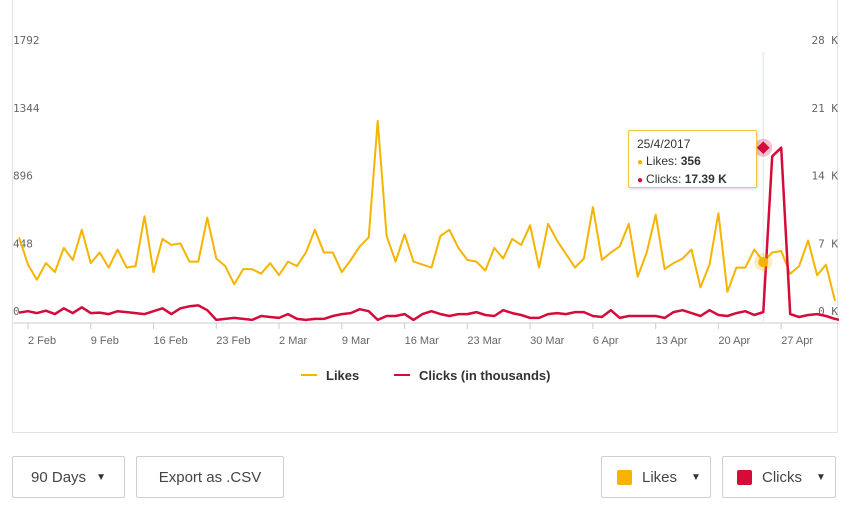 This screenshot has height=510, width=851. Describe the element at coordinates (293, 341) in the screenshot. I see `x-tick-label: 2 Mar` at that location.